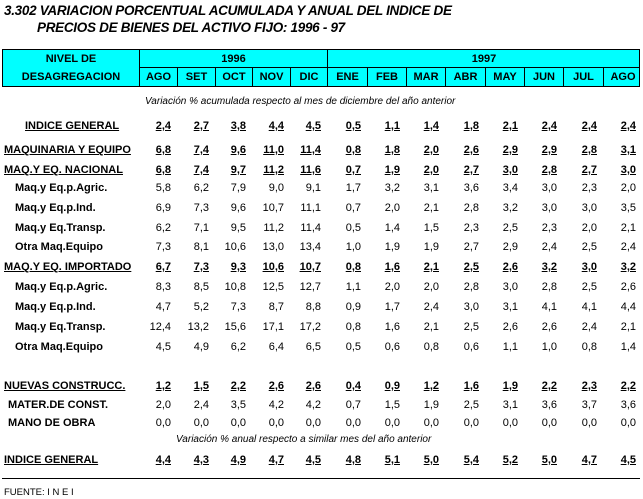 The width and height of the screenshot is (643, 499). Describe the element at coordinates (310, 327) in the screenshot. I see `cell-value: 17,2` at that location.